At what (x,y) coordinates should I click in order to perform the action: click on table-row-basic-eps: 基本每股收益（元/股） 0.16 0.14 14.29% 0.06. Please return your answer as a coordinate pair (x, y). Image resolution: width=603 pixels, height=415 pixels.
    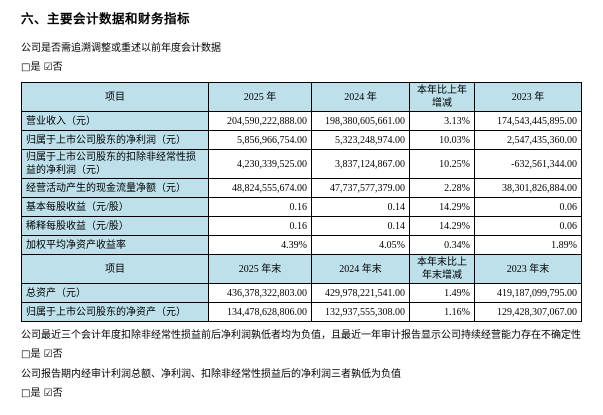
    Looking at the image, I should click on (301, 207).